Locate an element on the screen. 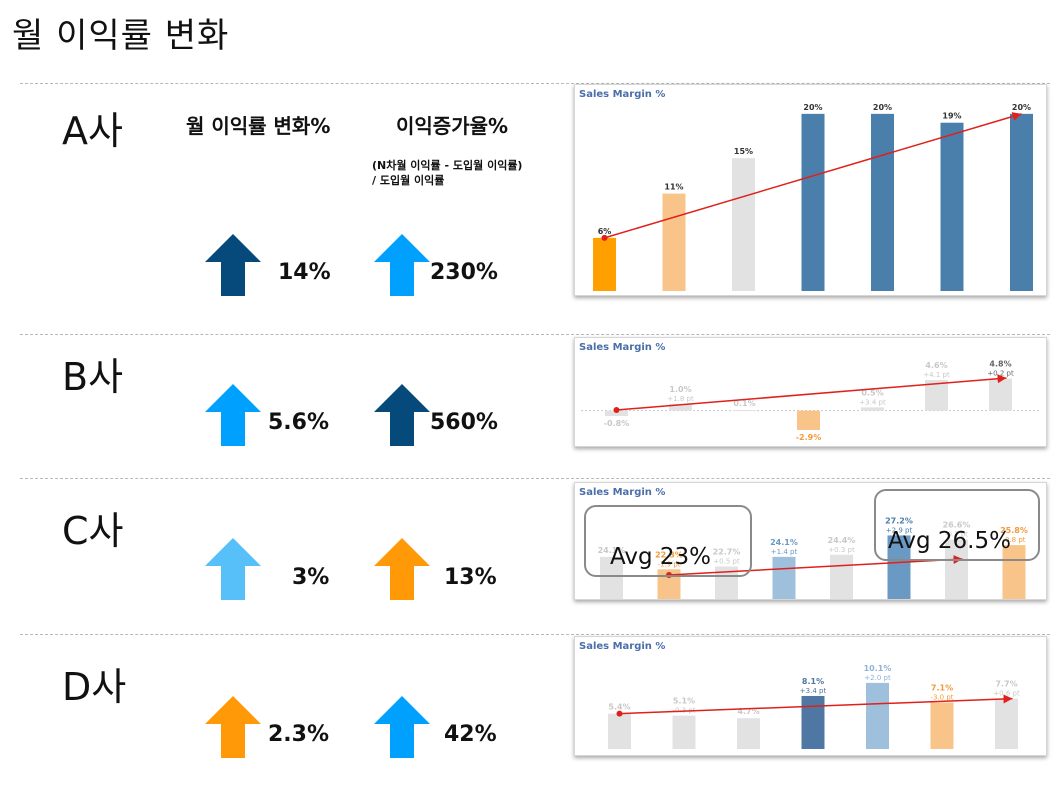 This screenshot has height=788, width=1062. monthly-change-value-b: 5.6% is located at coordinates (299, 422).